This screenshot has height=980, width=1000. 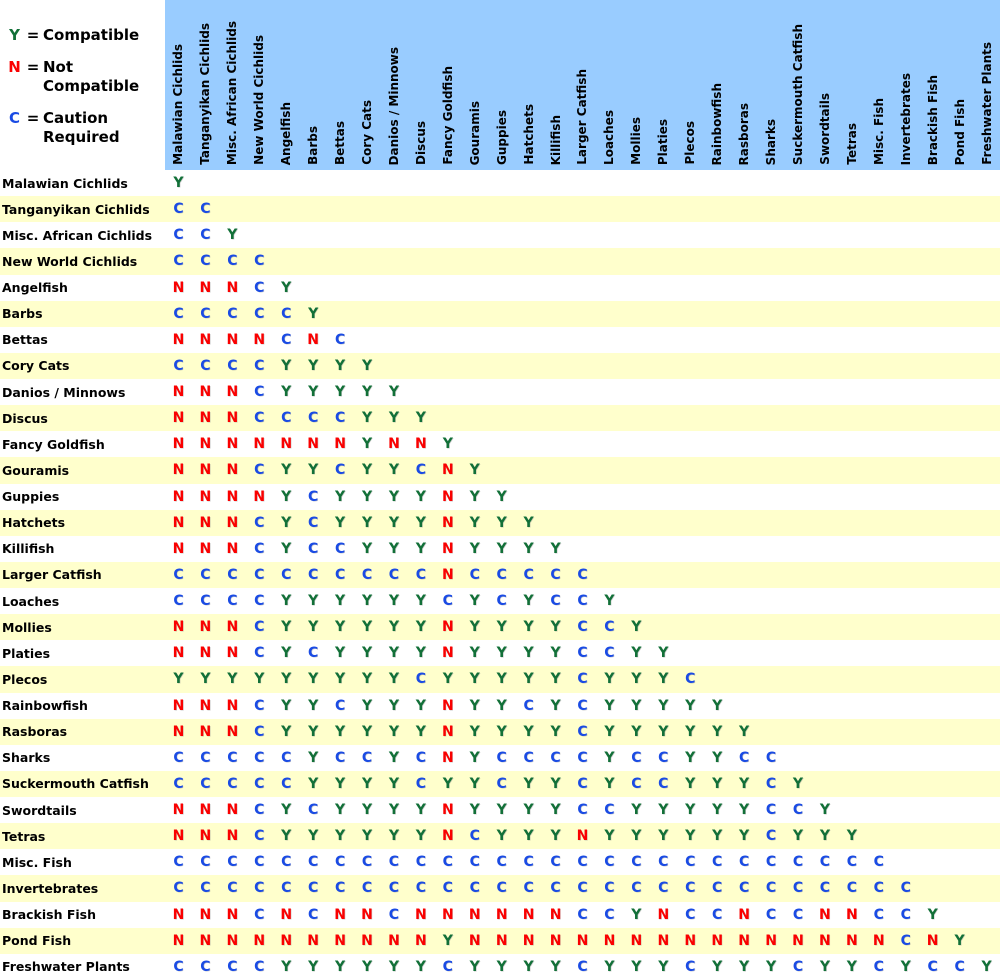 I want to click on column-header: Hatchets, so click(x=529, y=85).